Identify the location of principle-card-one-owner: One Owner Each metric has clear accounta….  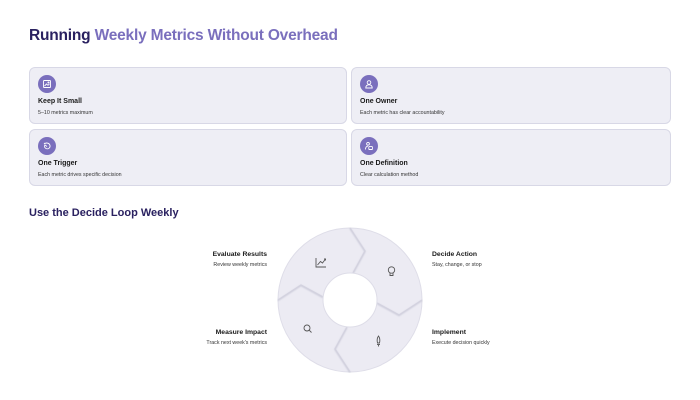
(511, 95).